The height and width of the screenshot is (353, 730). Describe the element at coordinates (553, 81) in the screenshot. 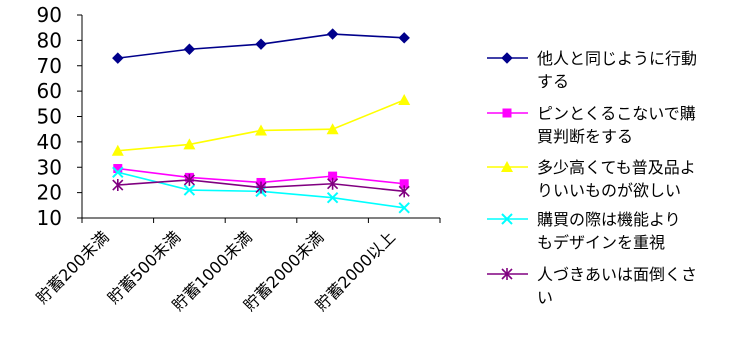

I see `legend-label: する` at that location.